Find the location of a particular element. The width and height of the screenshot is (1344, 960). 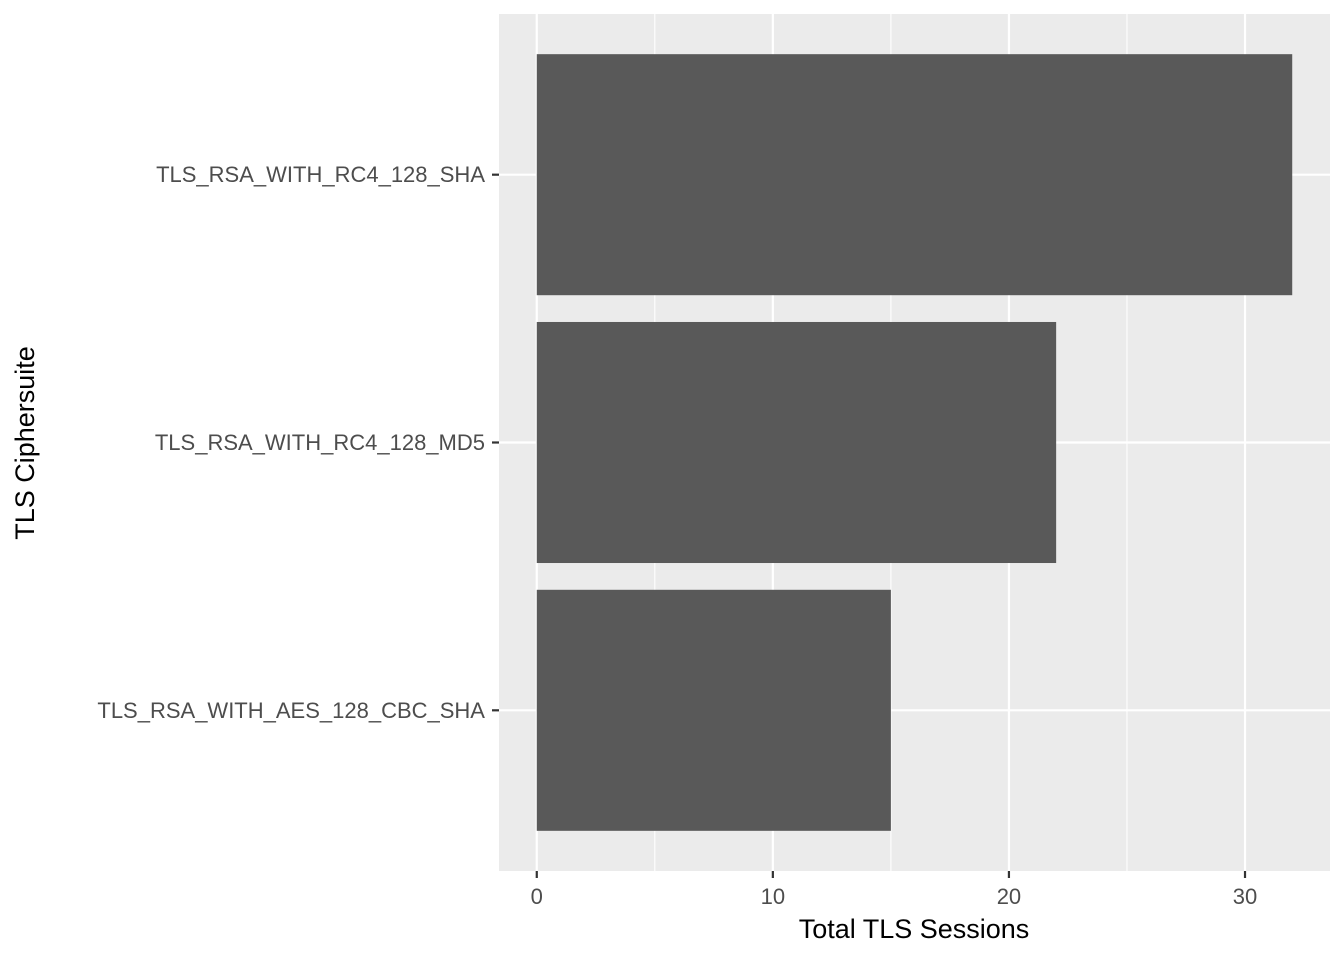

y-tick-label: TLS_RSA_WITH_AES_128_CBC_SHA is located at coordinates (291, 710).